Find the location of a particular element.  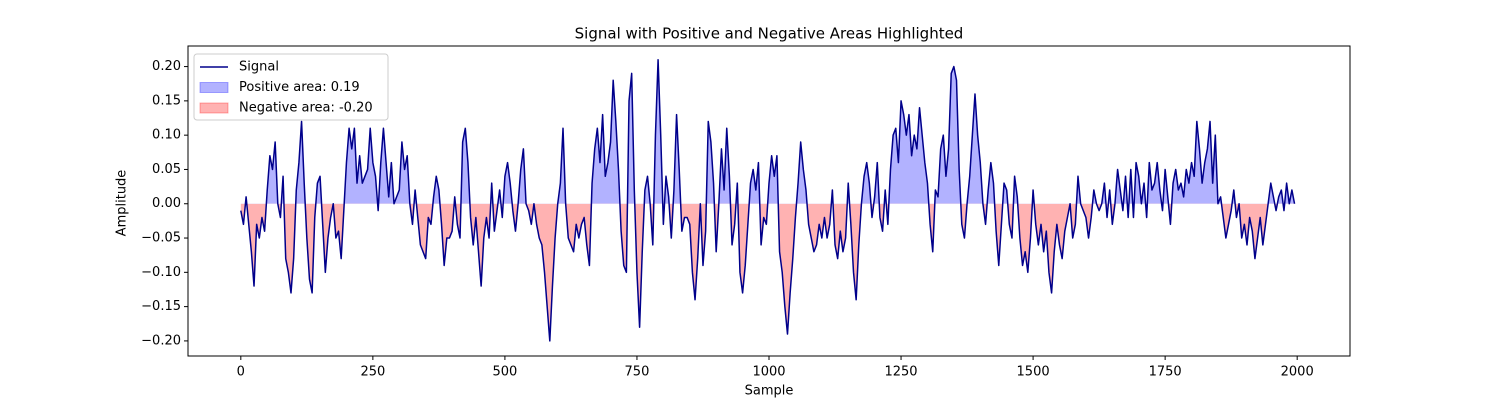

y-axis-label: Amplitude is located at coordinates (122, 203).